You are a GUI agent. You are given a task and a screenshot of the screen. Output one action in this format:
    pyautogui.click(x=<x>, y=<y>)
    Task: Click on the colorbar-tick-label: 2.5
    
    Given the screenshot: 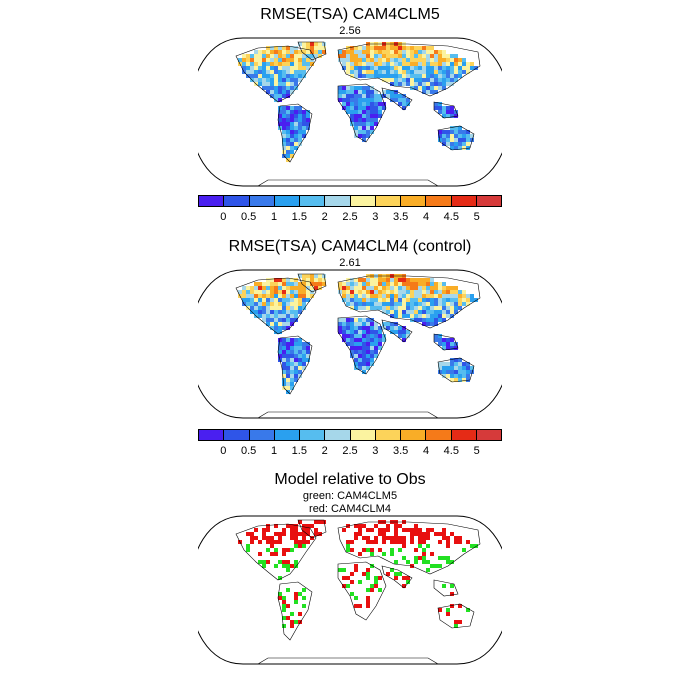 What is the action you would take?
    pyautogui.click(x=350, y=217)
    